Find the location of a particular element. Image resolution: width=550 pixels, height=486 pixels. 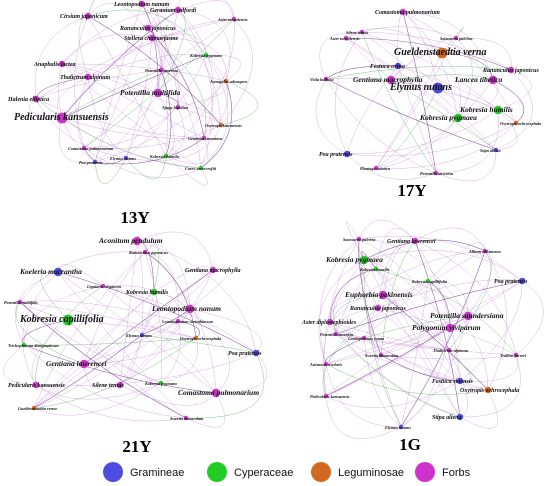

node-label: Kobresia pygmaea is located at coordinates (448, 117).